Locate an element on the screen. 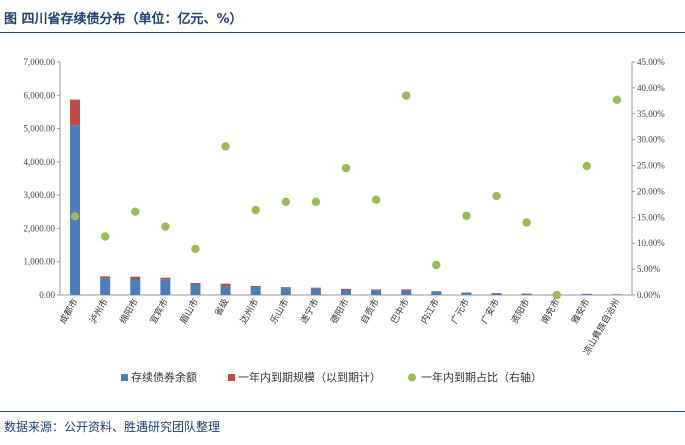  left-tick-label: 7,000.00 is located at coordinates (40, 62).